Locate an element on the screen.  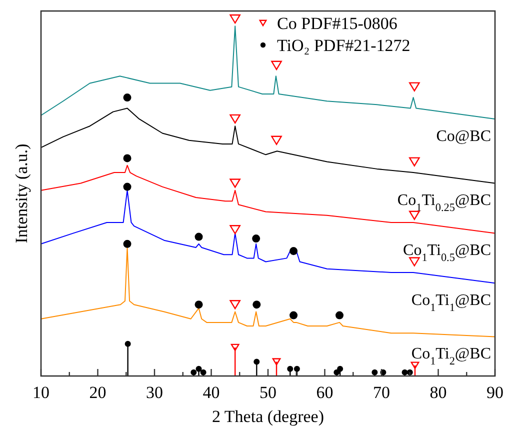
series-label: Co$_{1}$Ti$_{2}$@BC is located at coordinates (451, 357).